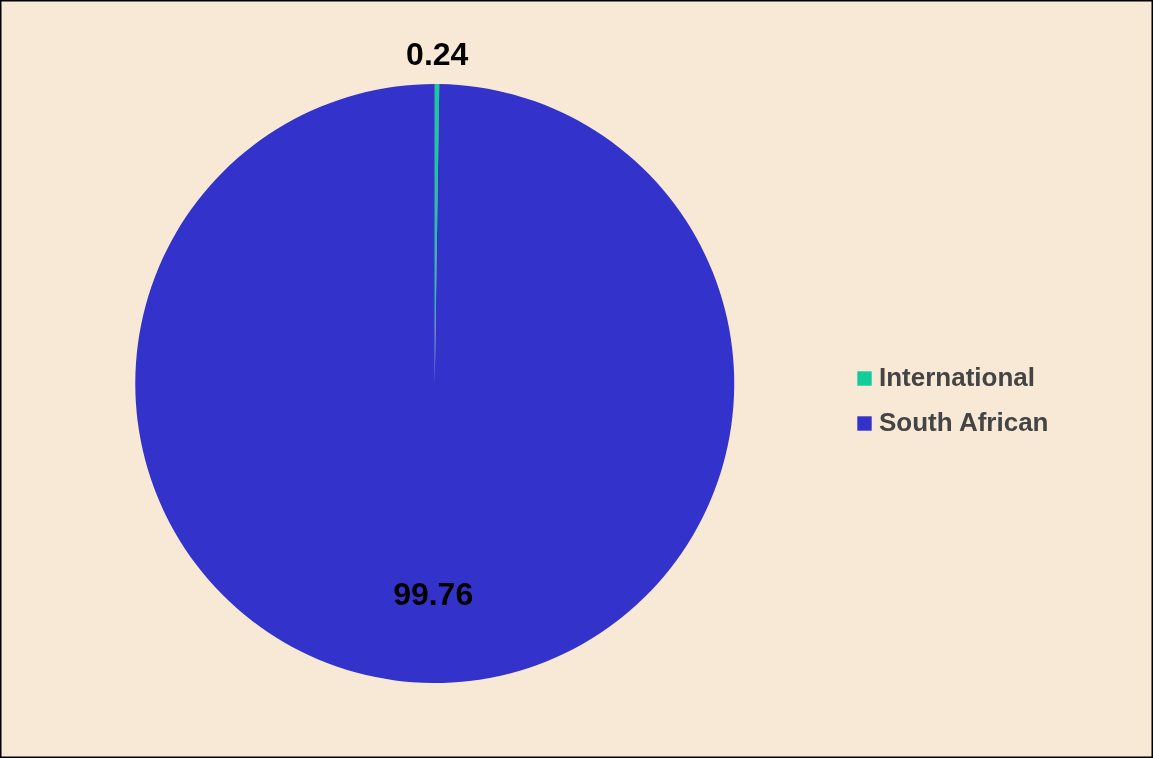 The image size is (1153, 758). What do you see at coordinates (433, 593) in the screenshot?
I see `data-label: 99.76` at bounding box center [433, 593].